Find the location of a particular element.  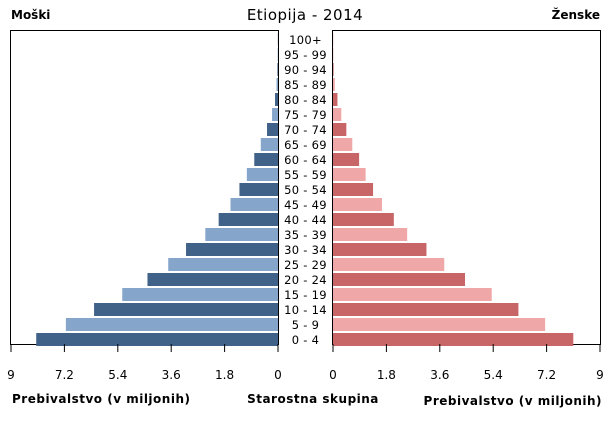

right-panel-label: Ženske is located at coordinates (576, 14).